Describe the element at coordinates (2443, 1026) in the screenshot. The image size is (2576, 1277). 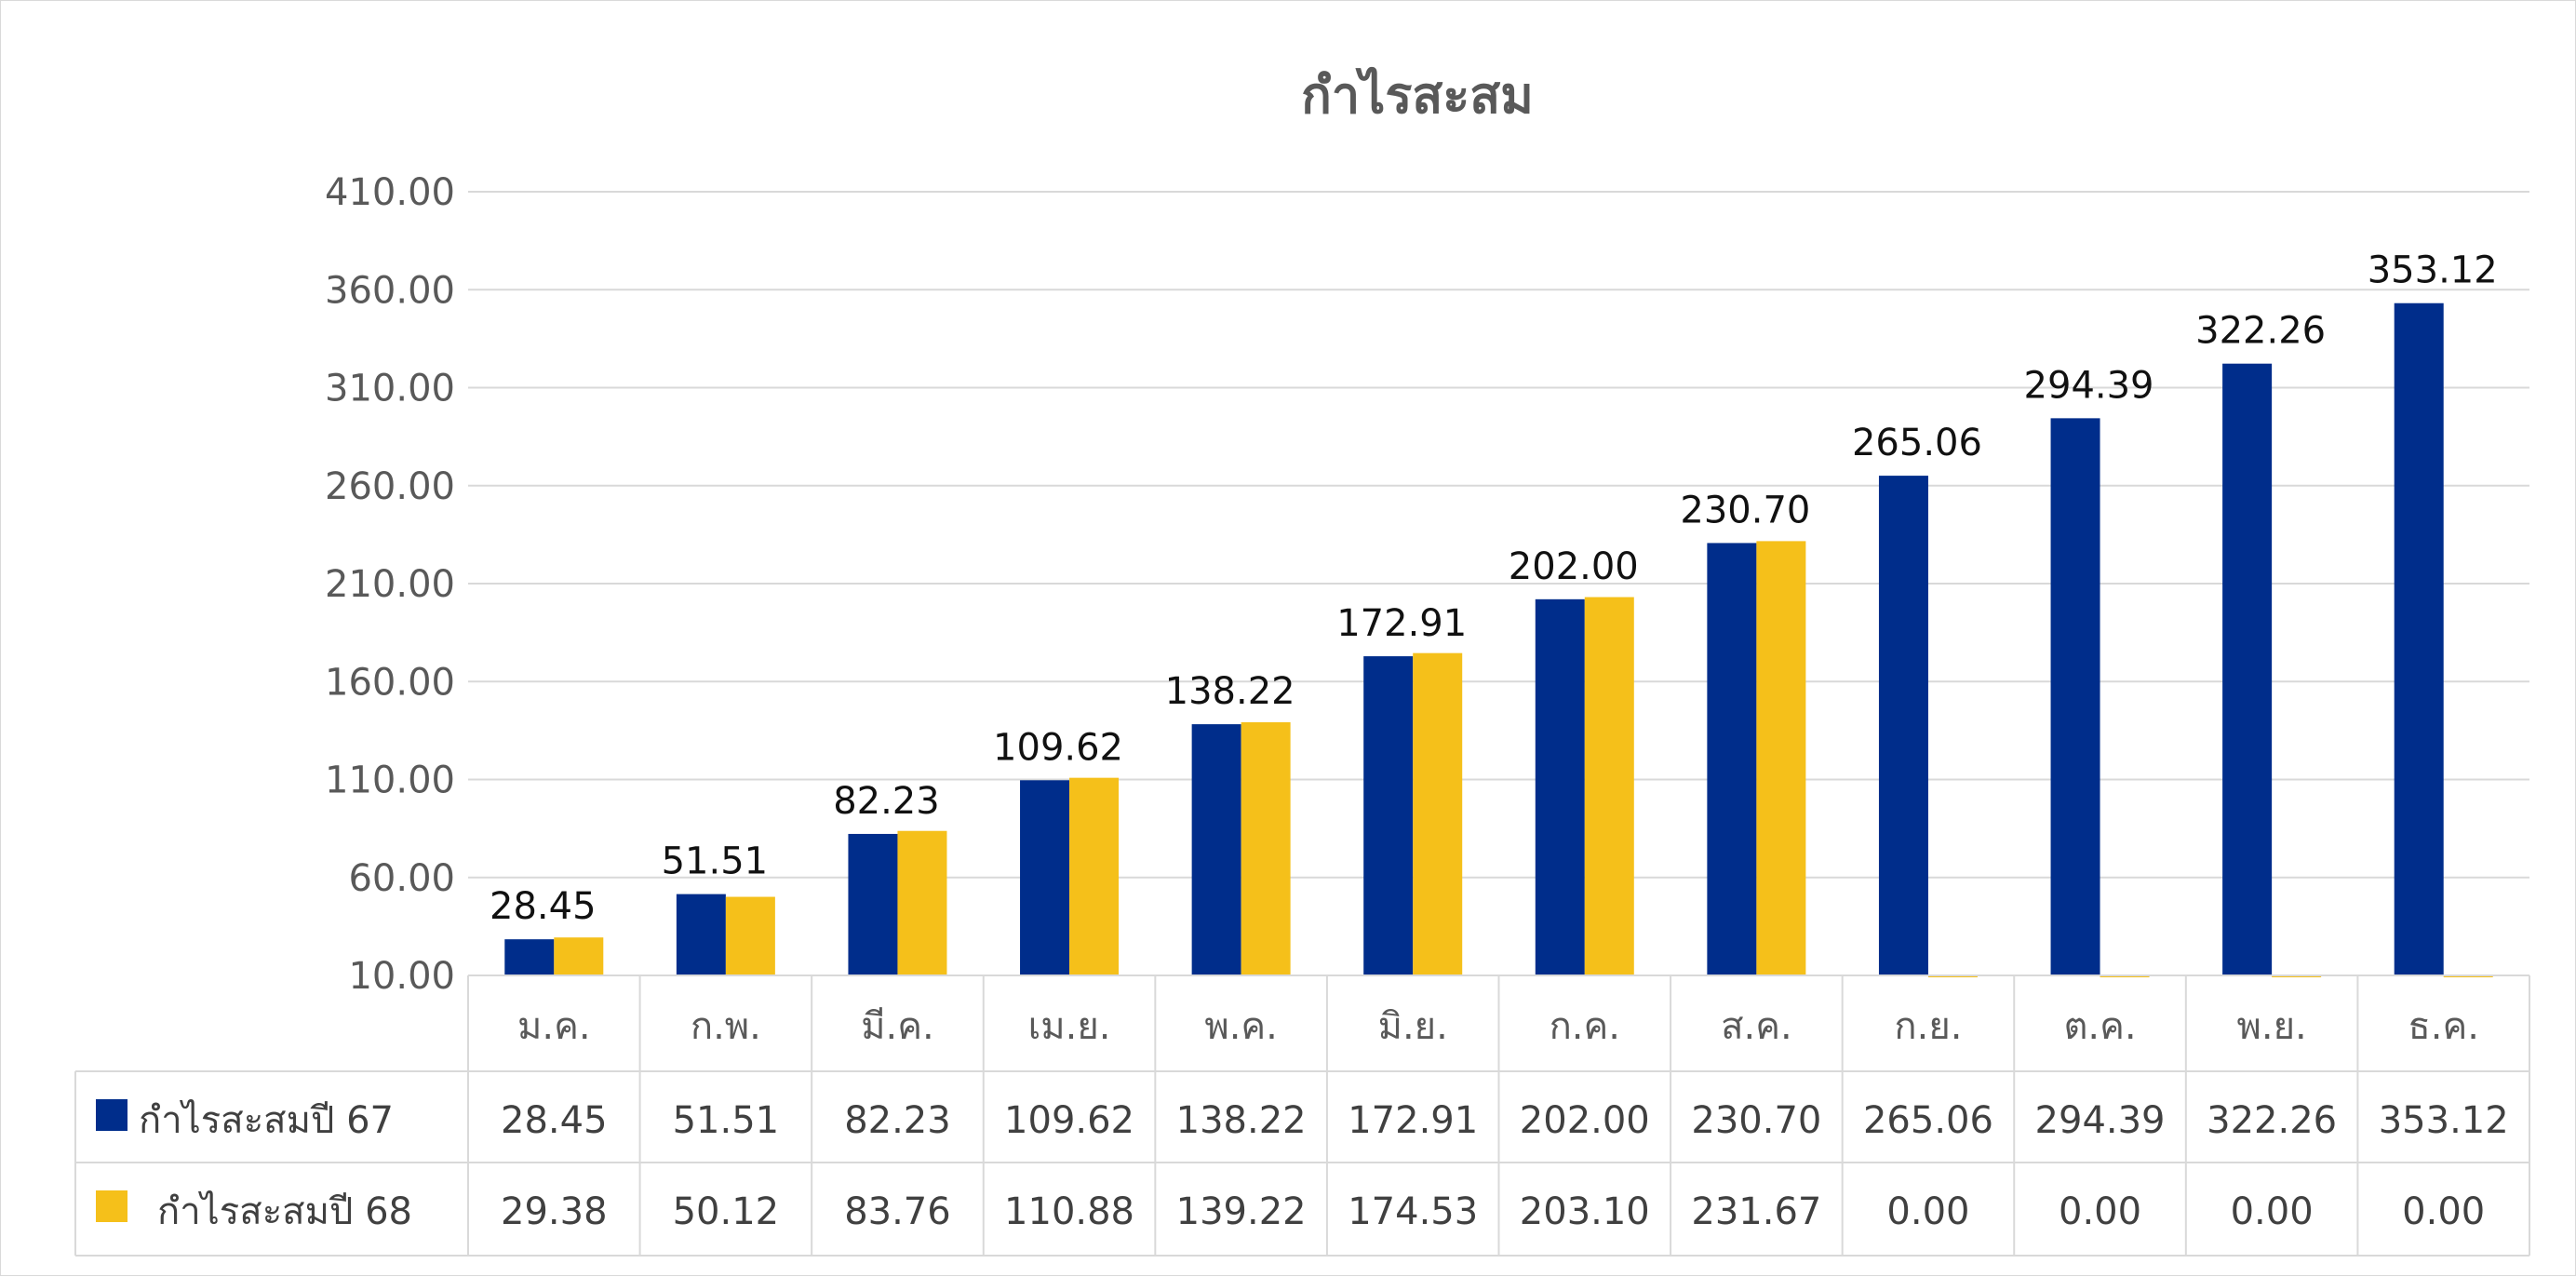
I see `category-label: ธ.ค.` at that location.